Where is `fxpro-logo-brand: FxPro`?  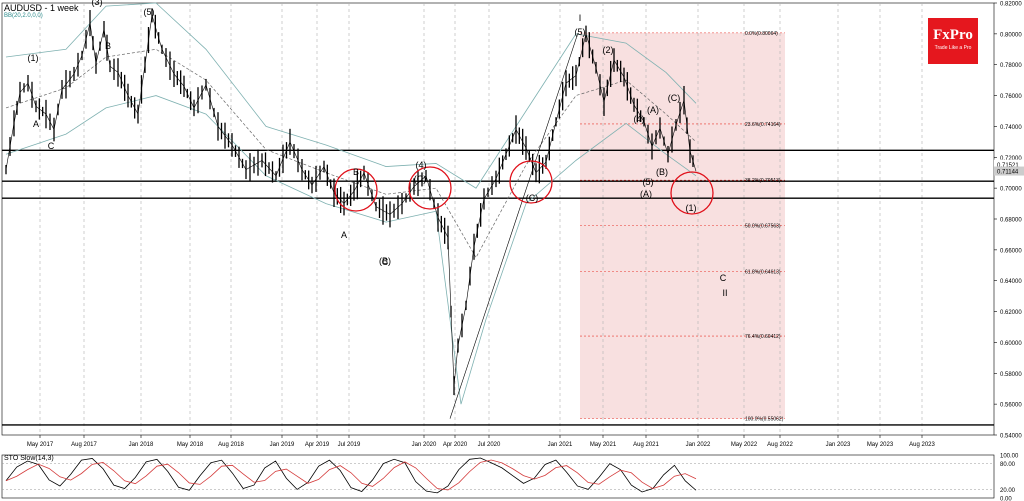 fxpro-logo-brand: FxPro is located at coordinates (953, 35).